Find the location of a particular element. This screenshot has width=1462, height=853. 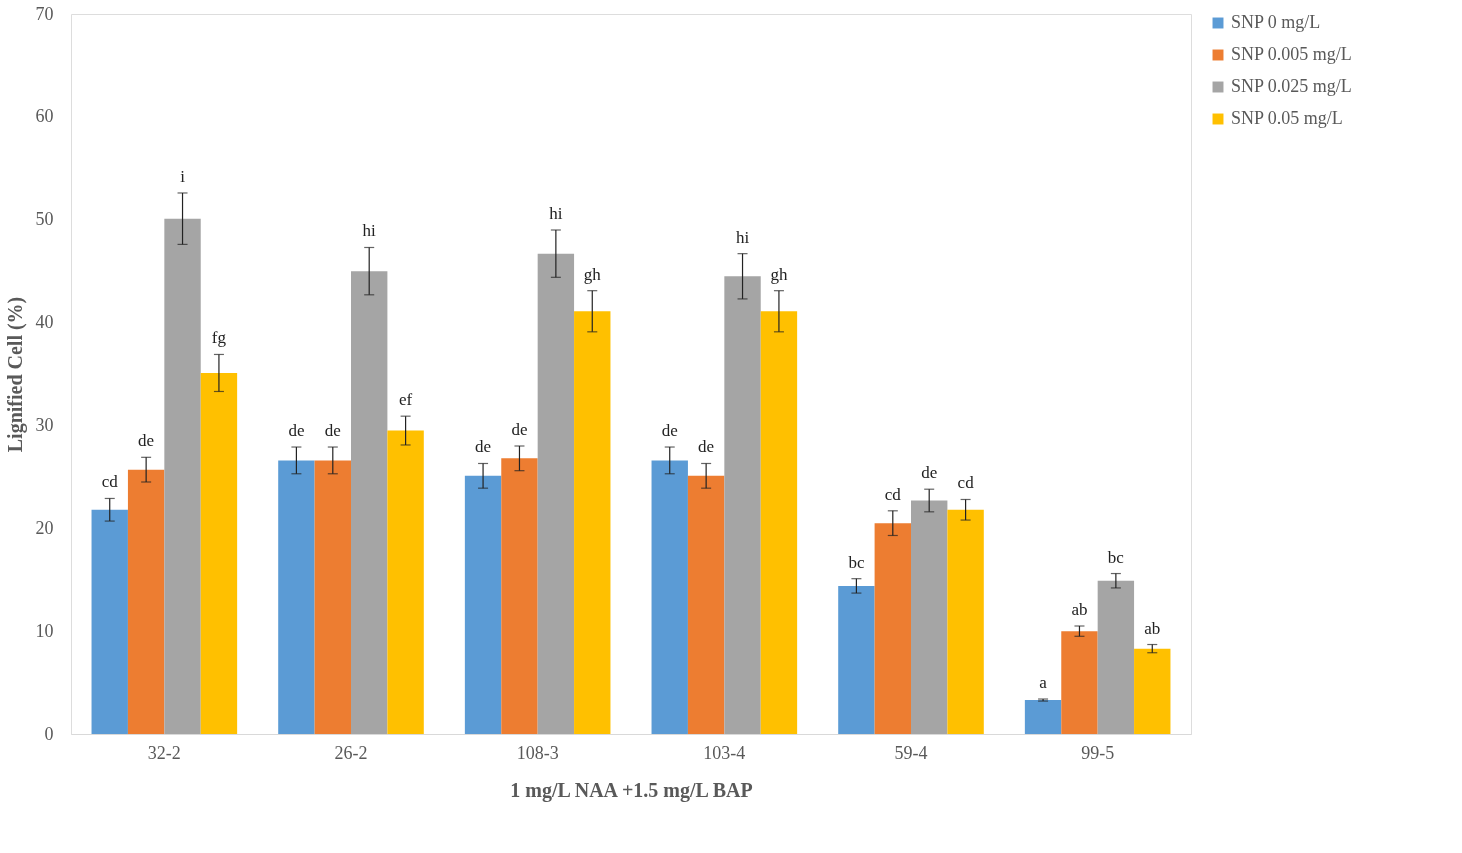

data-label: ef is located at coordinates (405, 400).